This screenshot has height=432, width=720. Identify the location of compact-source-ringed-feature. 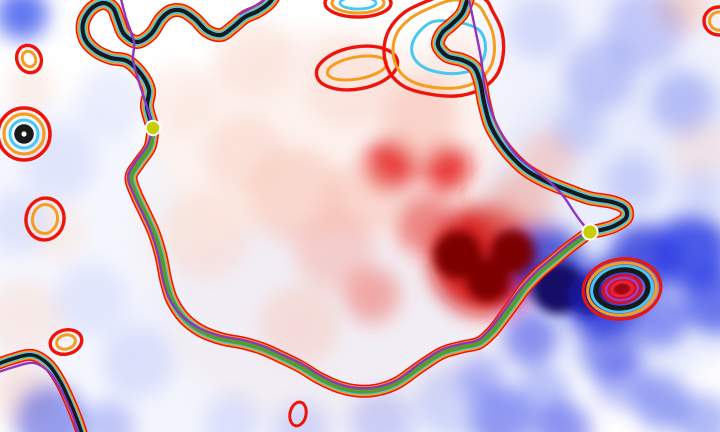
(622, 289).